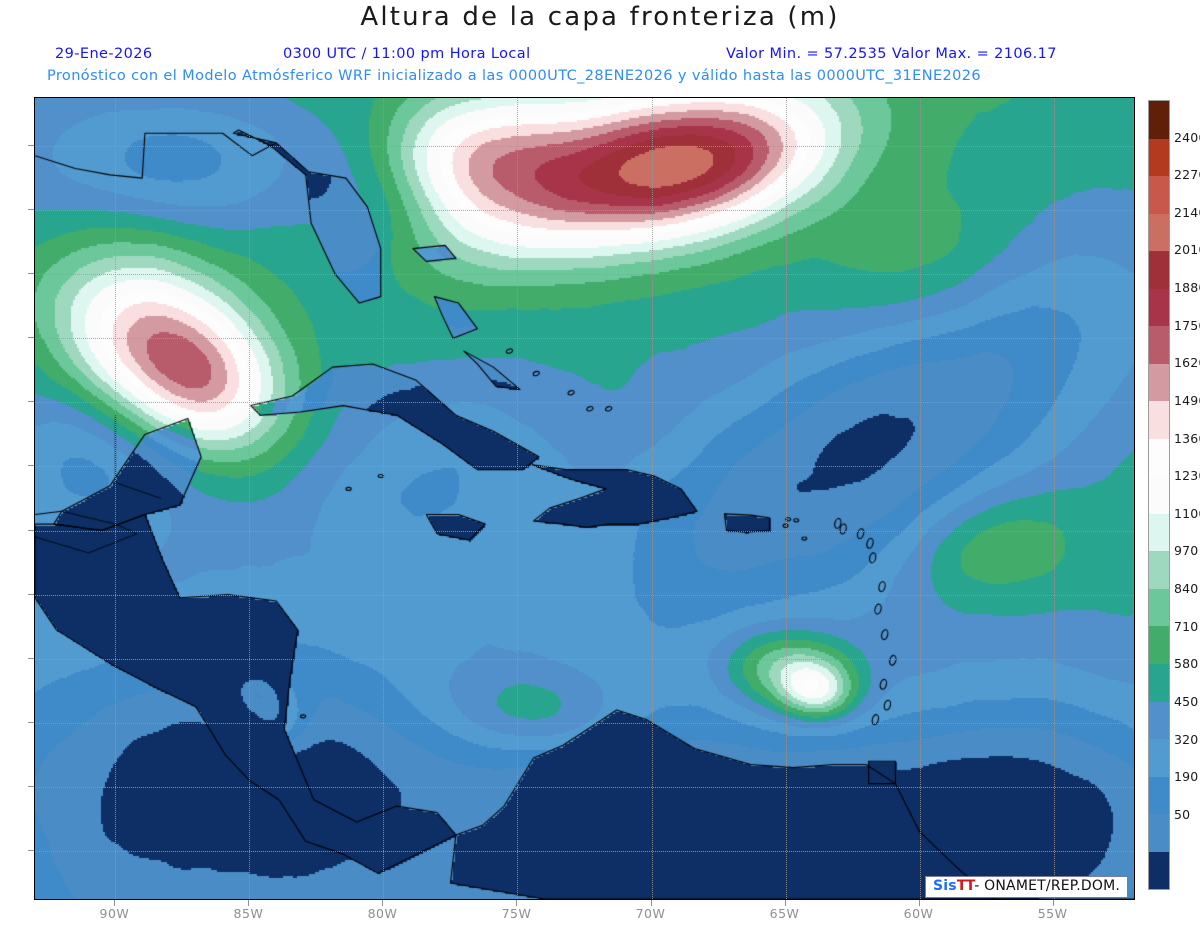  Describe the element at coordinates (248, 913) in the screenshot. I see `lon-tick-label-85W: 85W` at that location.